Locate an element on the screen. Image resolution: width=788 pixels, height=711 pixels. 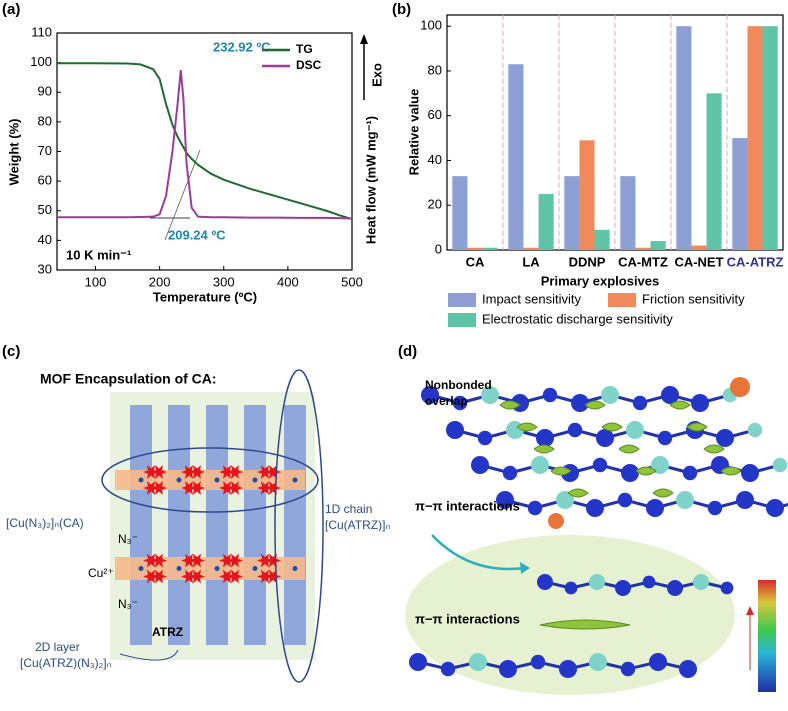
exo-label: Exo is located at coordinates (376, 75).